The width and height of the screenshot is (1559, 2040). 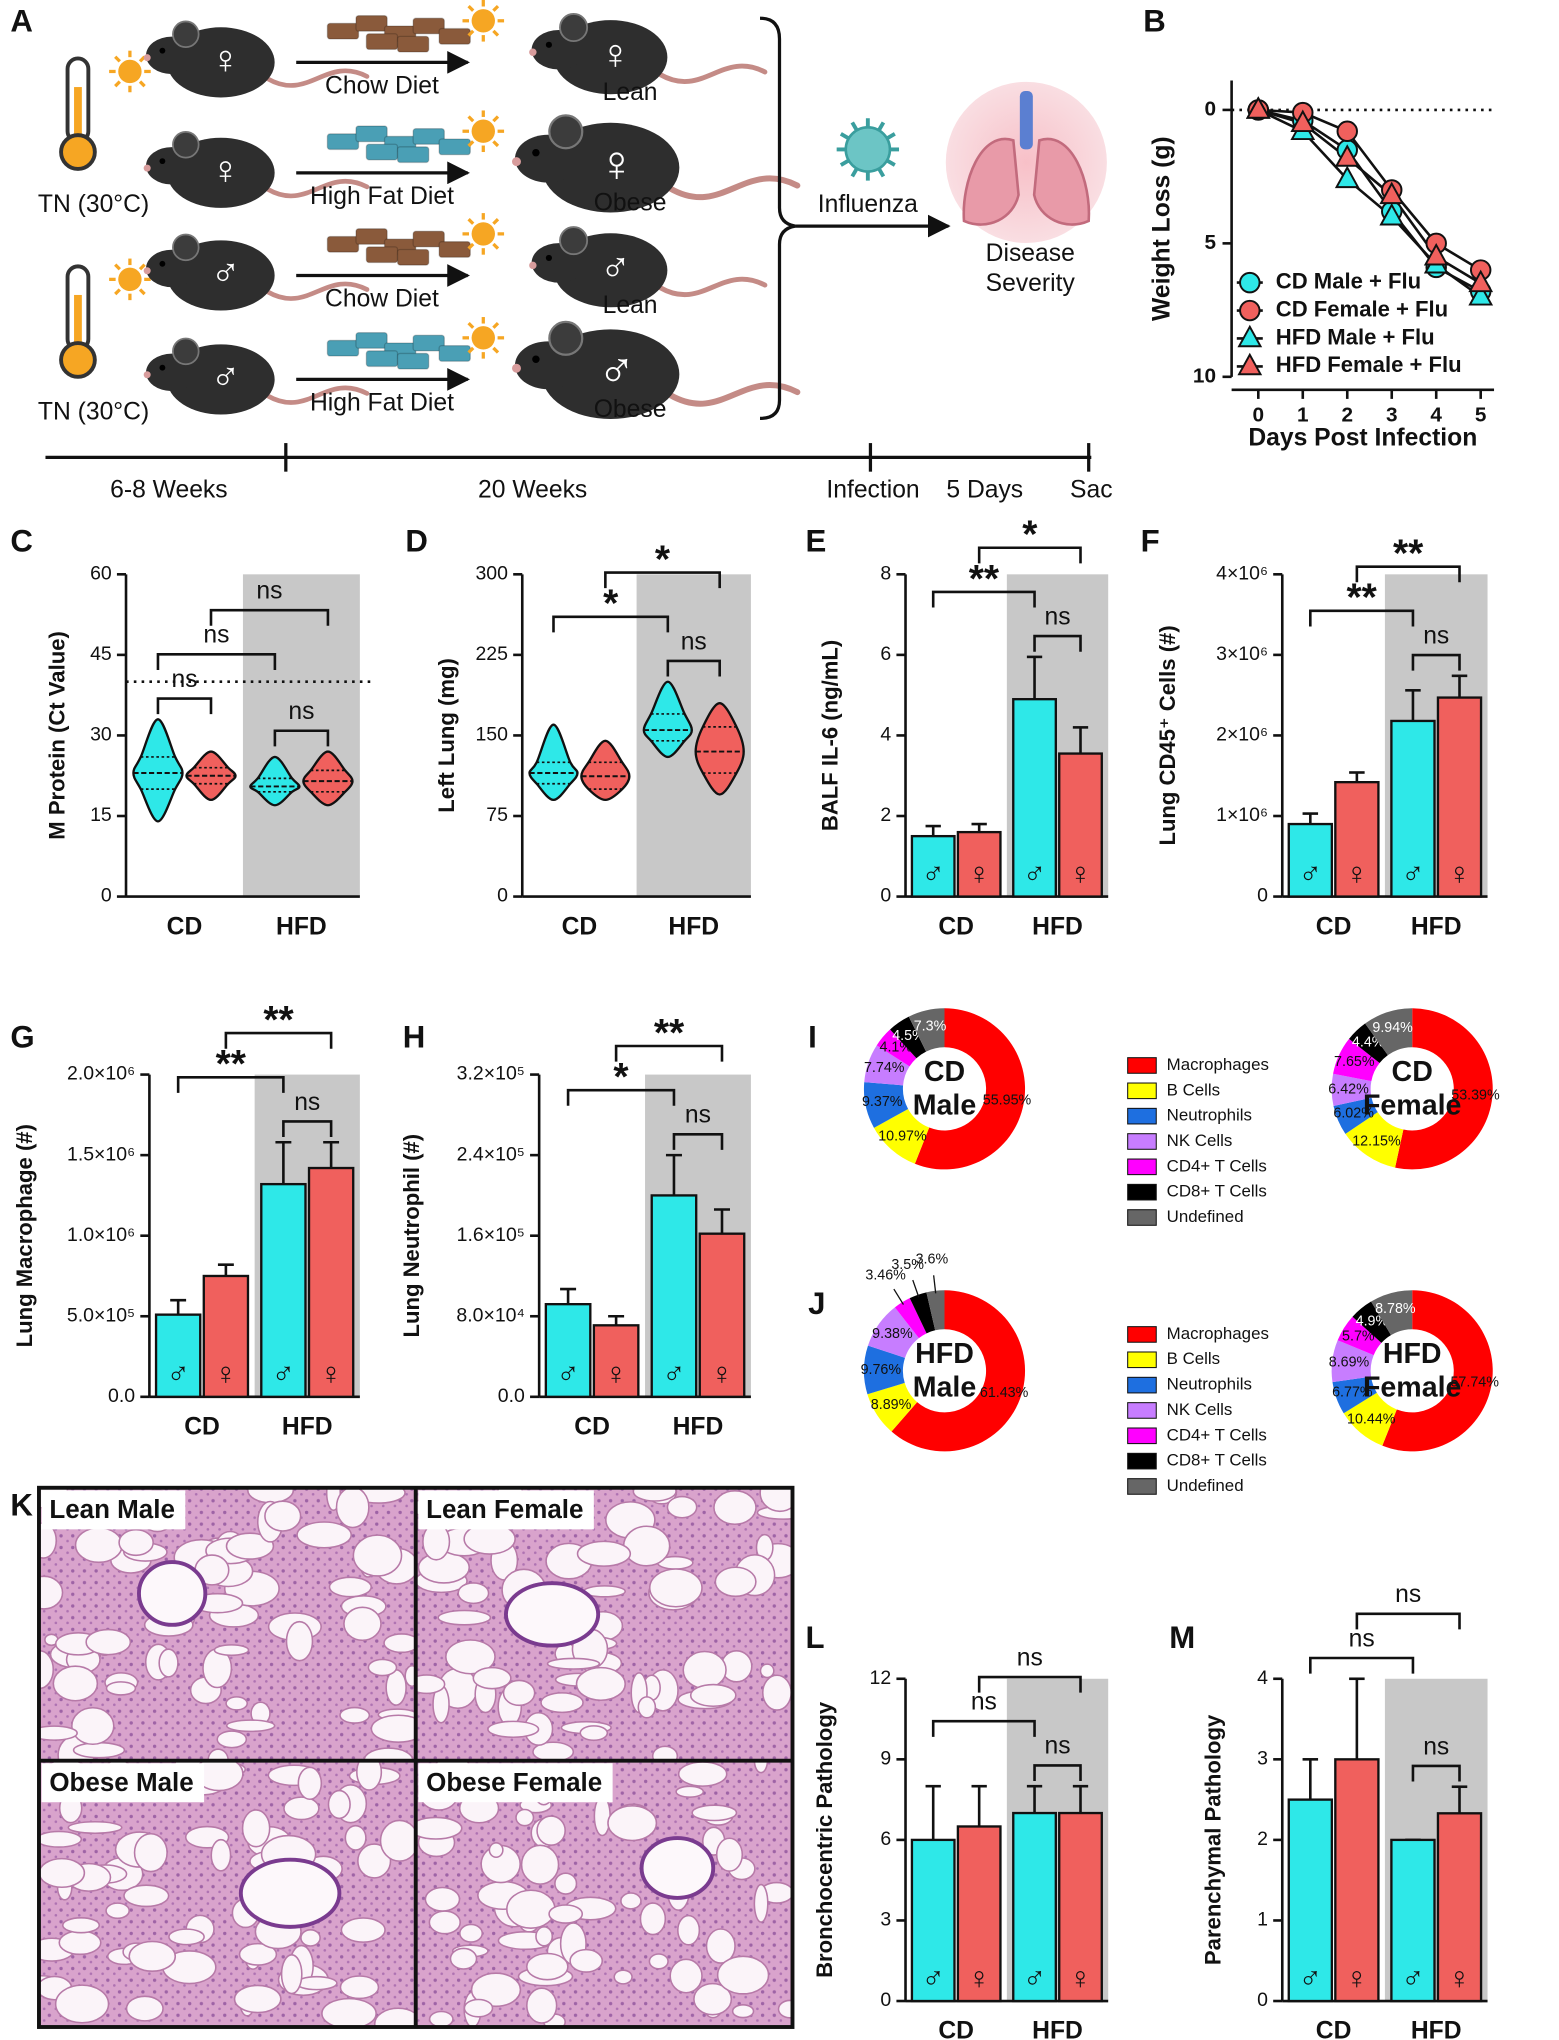 I want to click on slice-label: 7.65%, so click(x=1354, y=1062).